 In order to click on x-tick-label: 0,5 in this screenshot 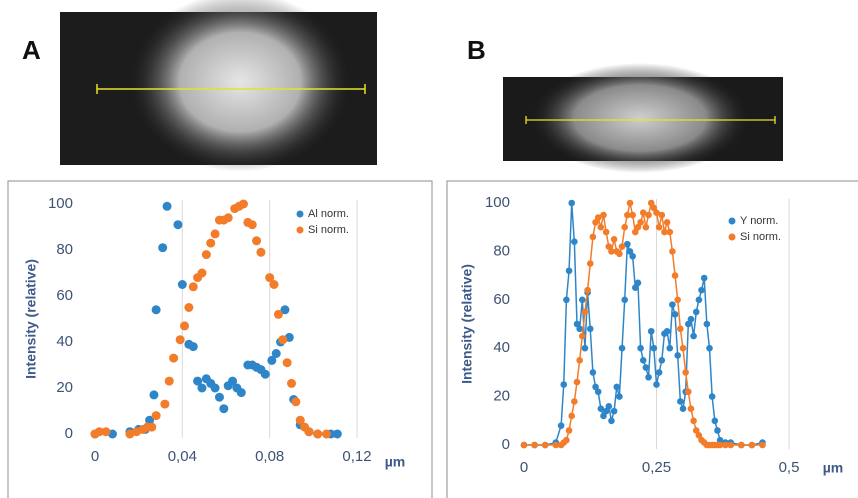, I will do `click(789, 467)`.